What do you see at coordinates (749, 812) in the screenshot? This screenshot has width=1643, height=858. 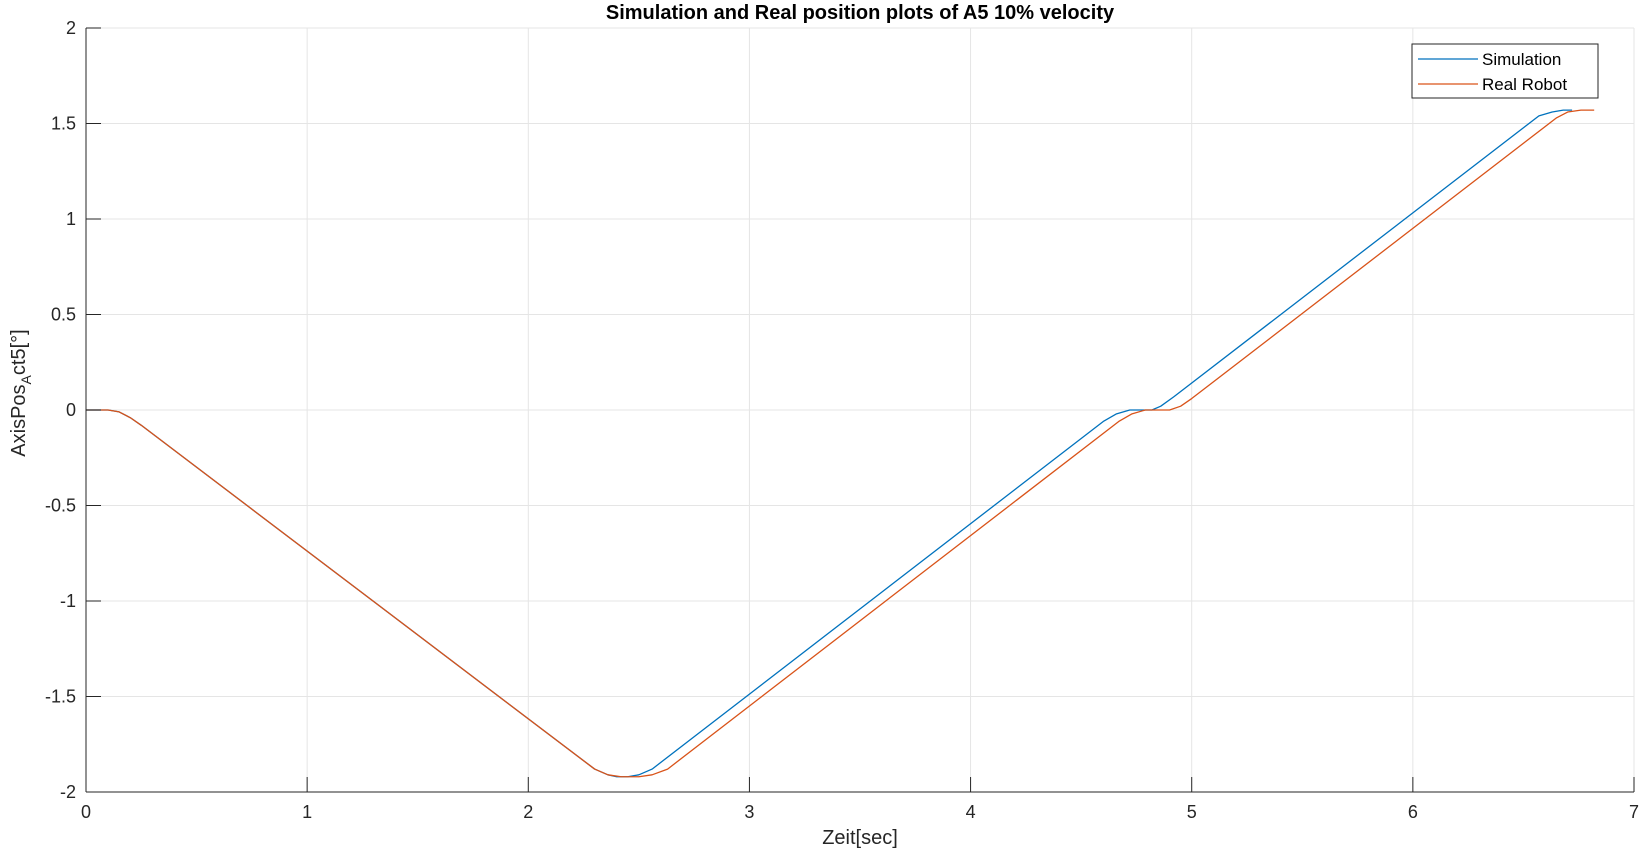 I see `x-tick-label: 3` at bounding box center [749, 812].